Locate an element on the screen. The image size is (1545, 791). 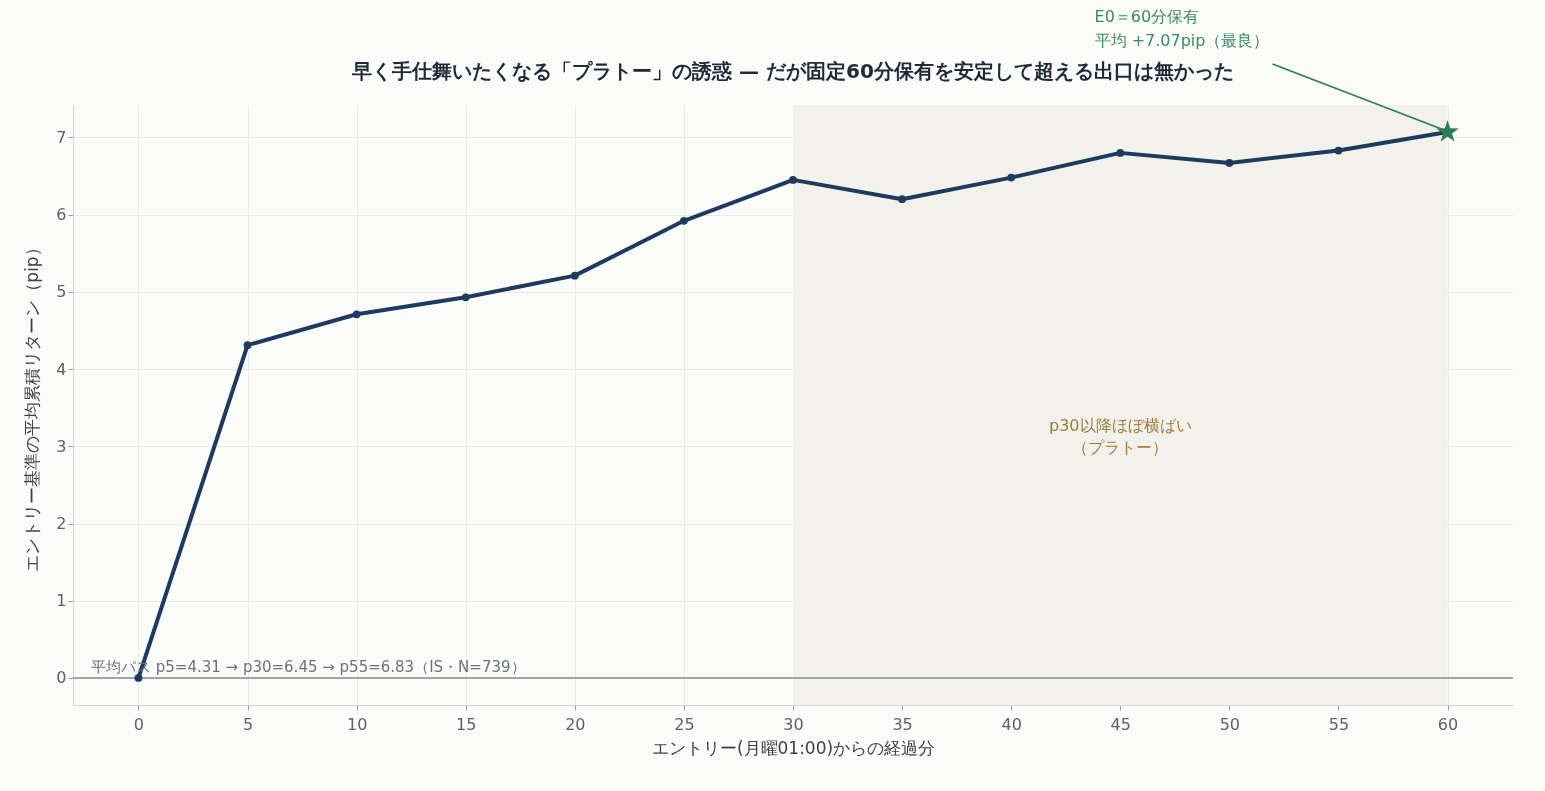
x-tick-label: 0 is located at coordinates (139, 724).